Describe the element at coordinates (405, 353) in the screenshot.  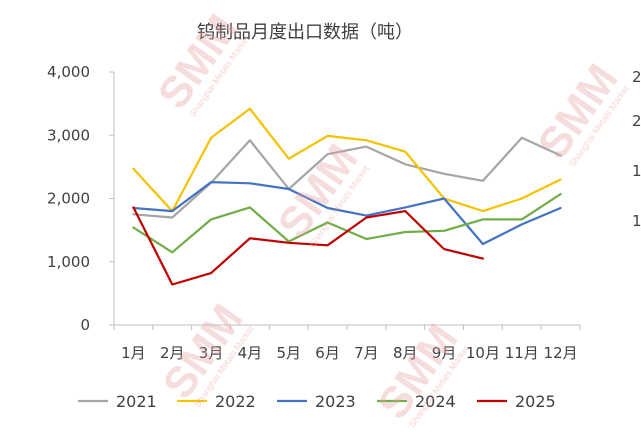
I see `x-tick-label: 8月` at that location.